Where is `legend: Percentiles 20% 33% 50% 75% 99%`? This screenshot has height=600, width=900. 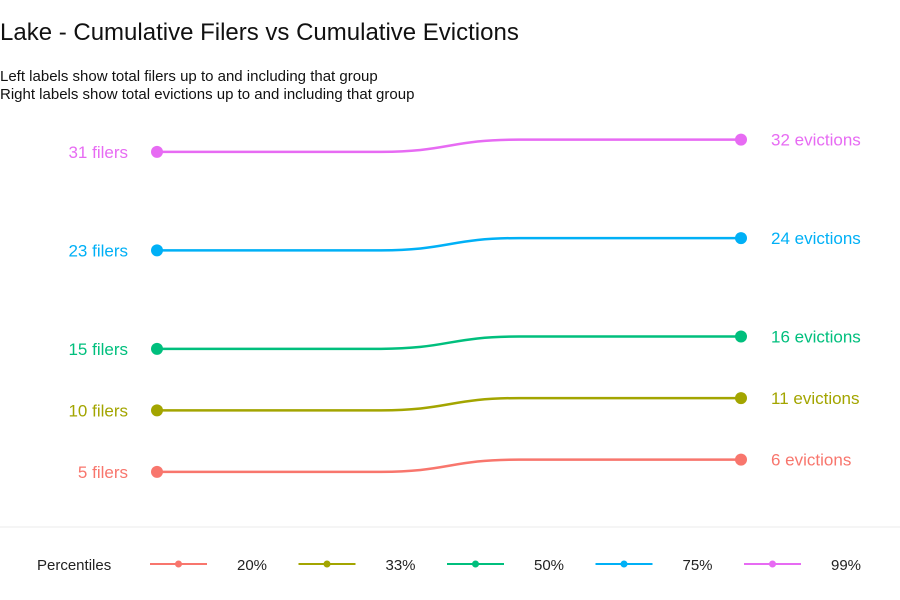 legend: Percentiles 20% 33% 50% 75% 99% is located at coordinates (449, 565).